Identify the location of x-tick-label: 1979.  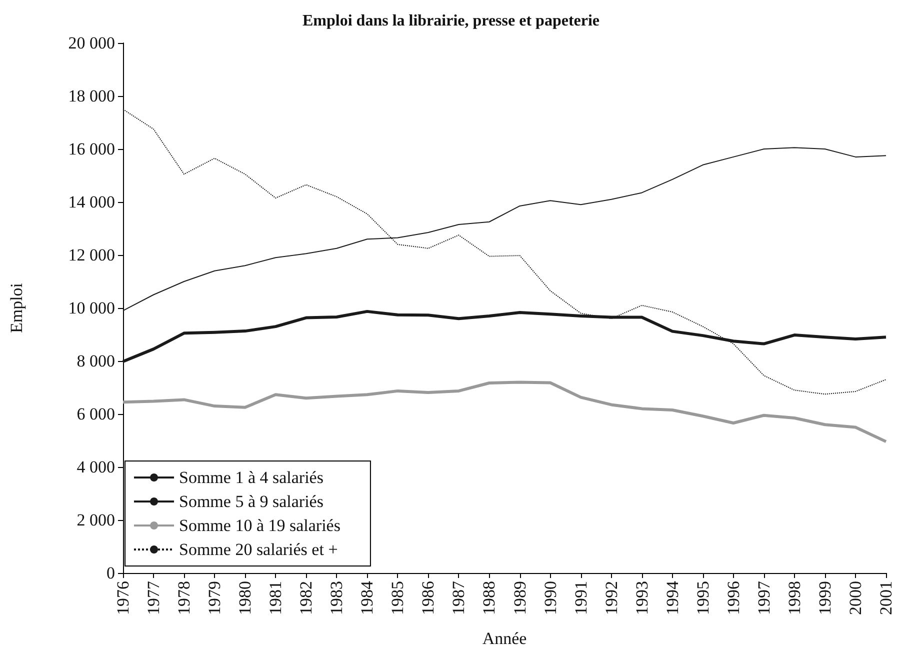
(214, 598).